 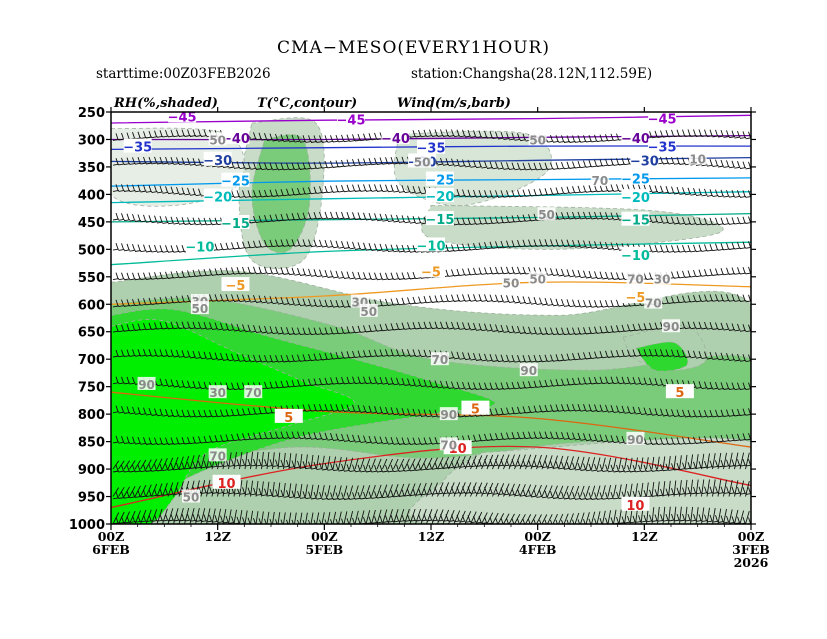 I want to click on y-tick-label: 750, so click(x=91, y=388).